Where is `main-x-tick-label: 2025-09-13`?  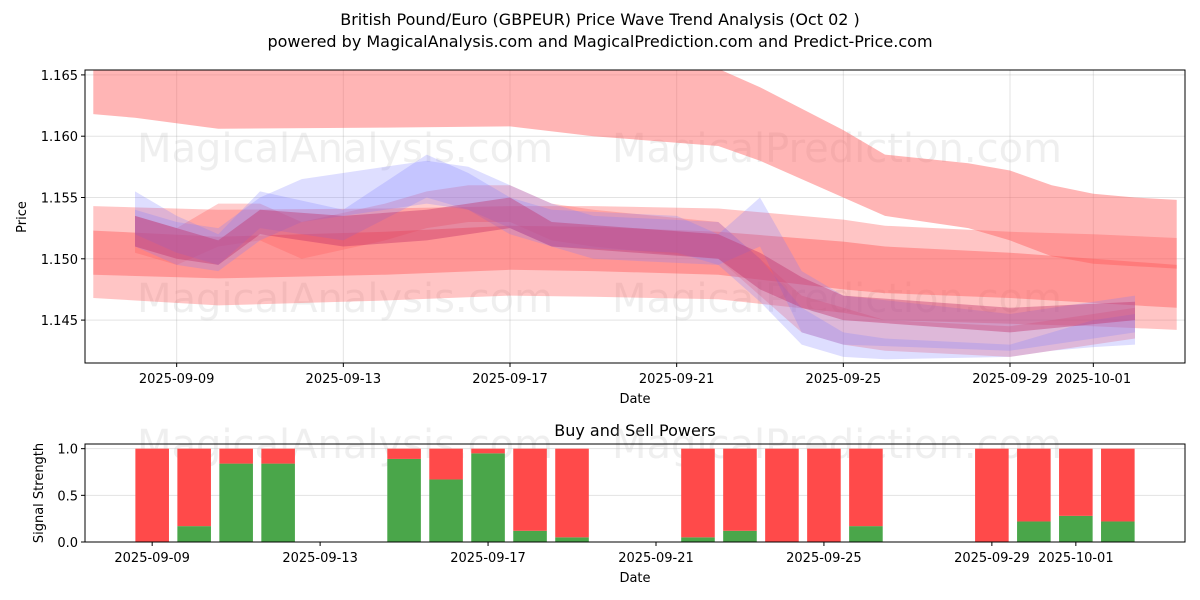 main-x-tick-label: 2025-09-13 is located at coordinates (344, 379).